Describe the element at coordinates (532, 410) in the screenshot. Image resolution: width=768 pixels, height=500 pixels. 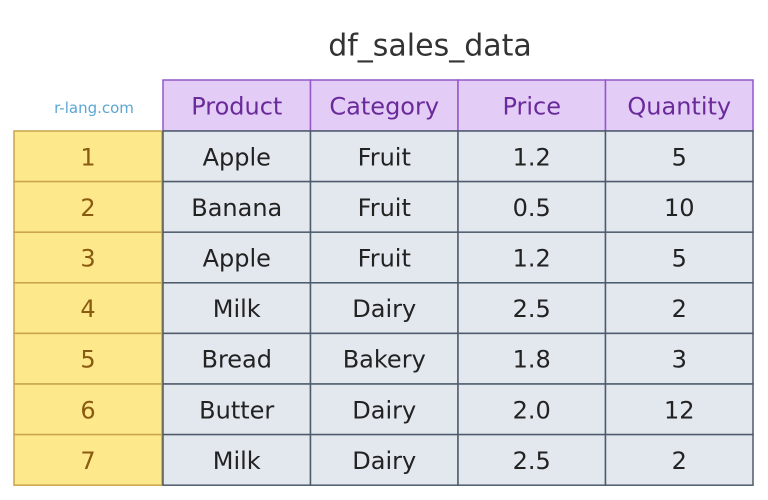
I see `cell-text: 2.0` at that location.